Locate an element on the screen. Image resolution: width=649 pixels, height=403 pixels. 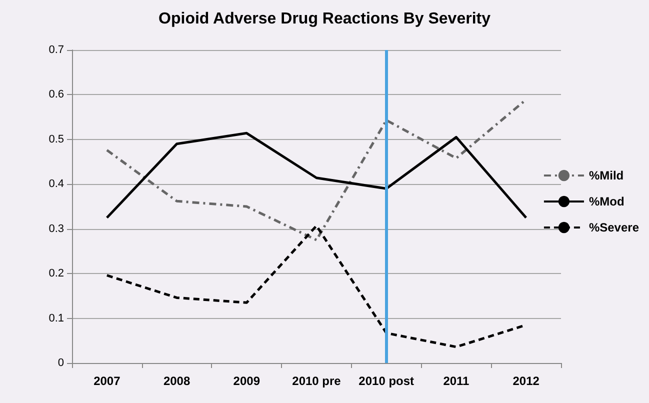
legend-label: %Mild is located at coordinates (606, 175).